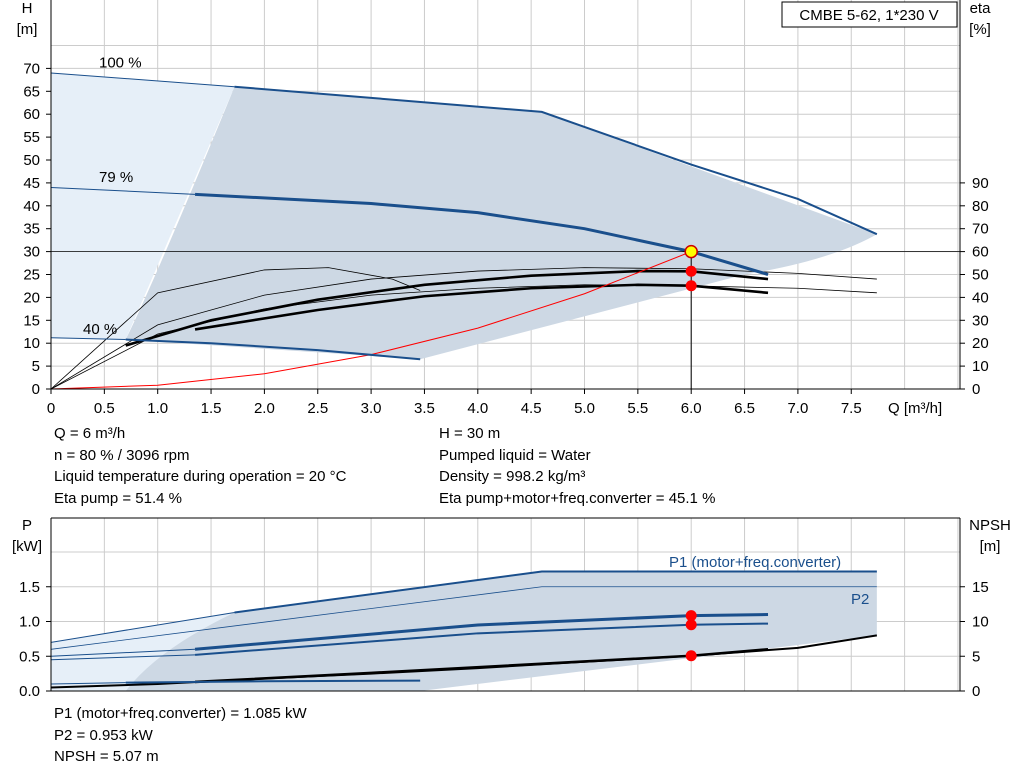  Describe the element at coordinates (556, 160) in the screenshot. I see `head-curve-100pct` at that location.